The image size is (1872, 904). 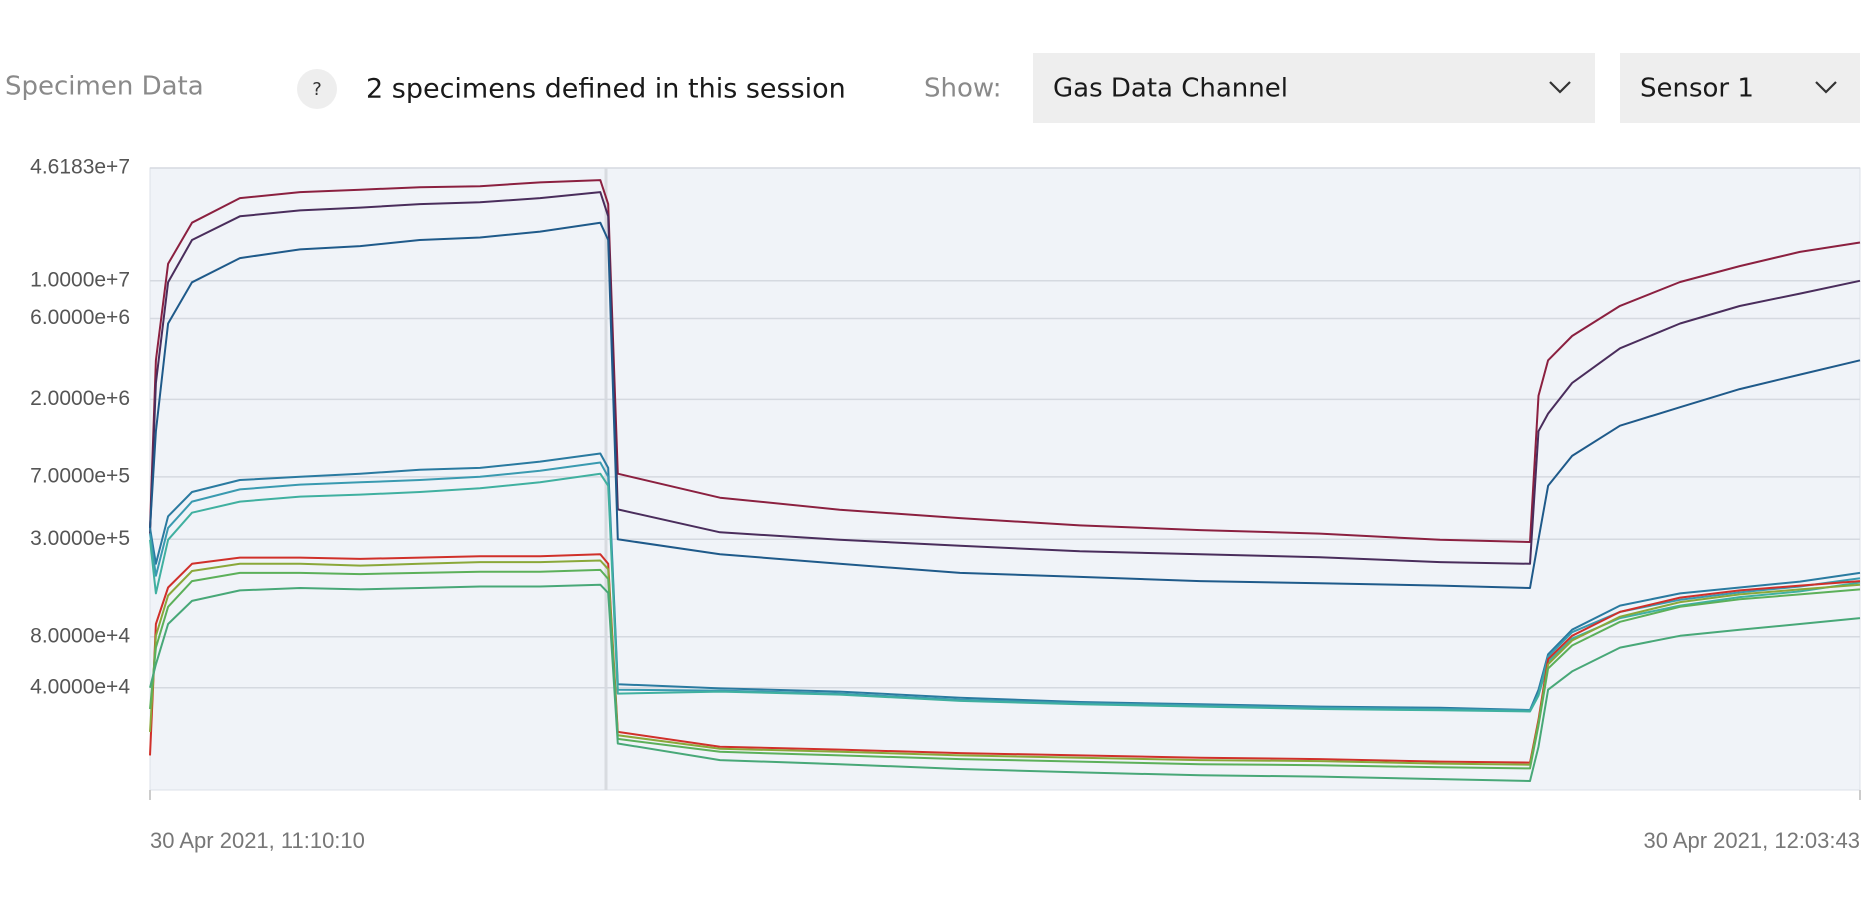 What do you see at coordinates (80, 167) in the screenshot?
I see `y-tick-label: 4.6183e+7` at bounding box center [80, 167].